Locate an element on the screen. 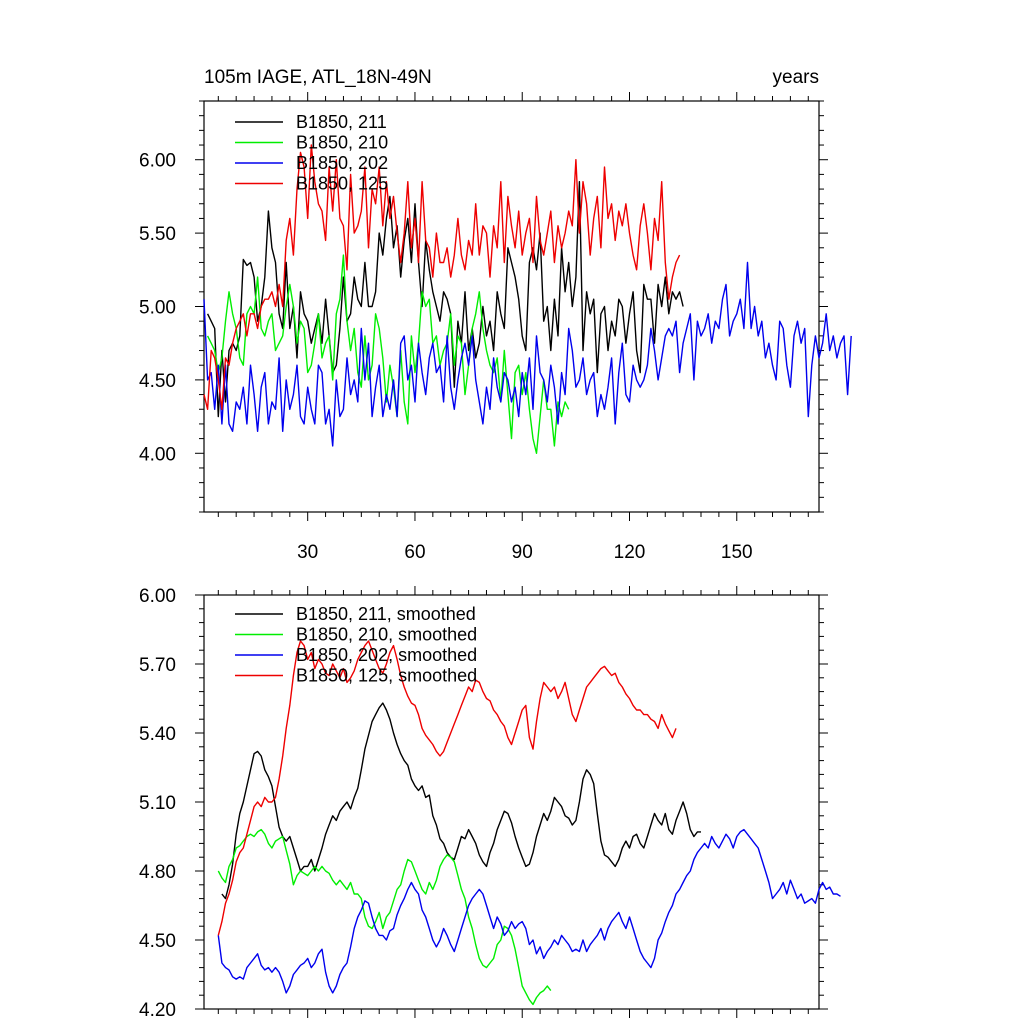  legend-item: B1850, 125, smoothed is located at coordinates (356, 676).